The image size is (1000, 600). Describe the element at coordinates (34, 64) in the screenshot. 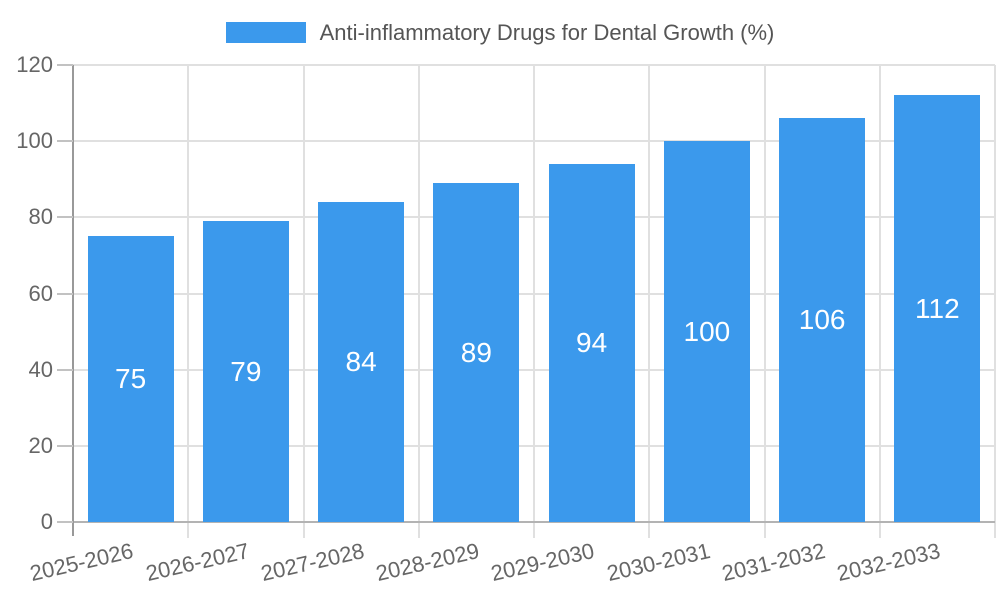

I see `y-tick-label: 120` at that location.